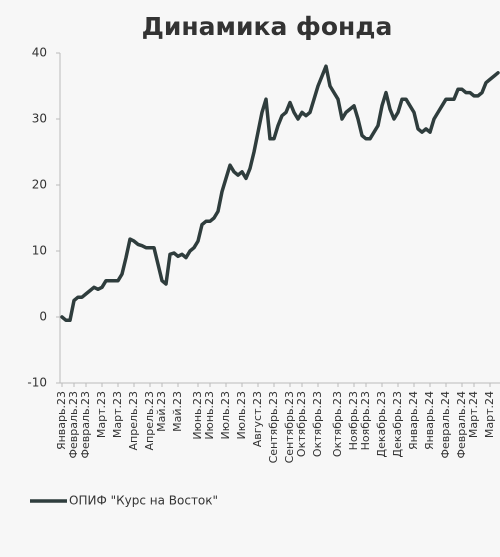 The image size is (500, 557). Describe the element at coordinates (61, 420) in the screenshot. I see `x-tick-label: Январь.23` at that location.